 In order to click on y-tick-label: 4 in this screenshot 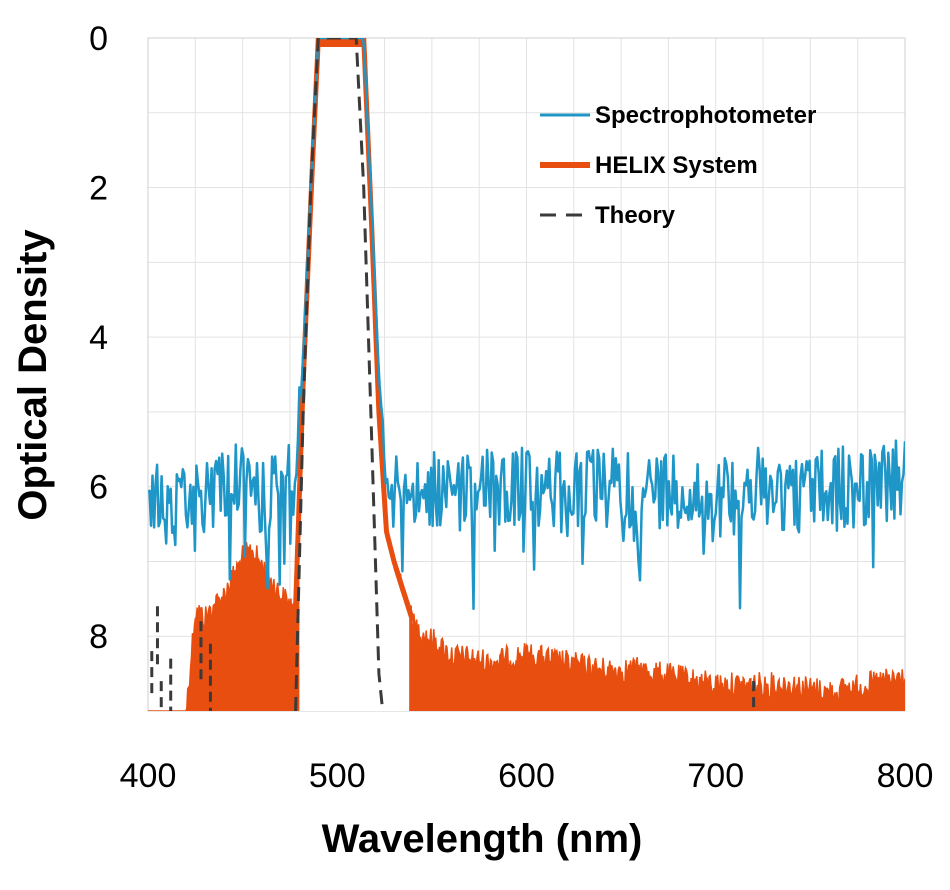, I will do `click(98, 338)`.